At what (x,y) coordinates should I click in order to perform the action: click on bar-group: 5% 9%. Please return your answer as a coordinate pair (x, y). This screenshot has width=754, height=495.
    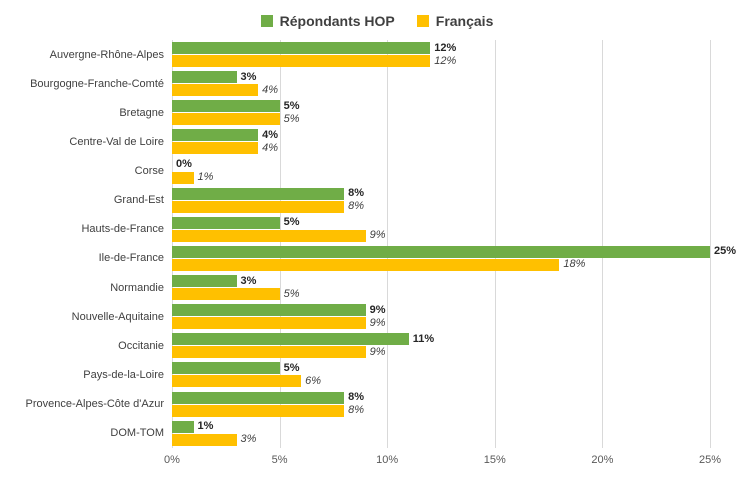
    Looking at the image, I should click on (441, 229).